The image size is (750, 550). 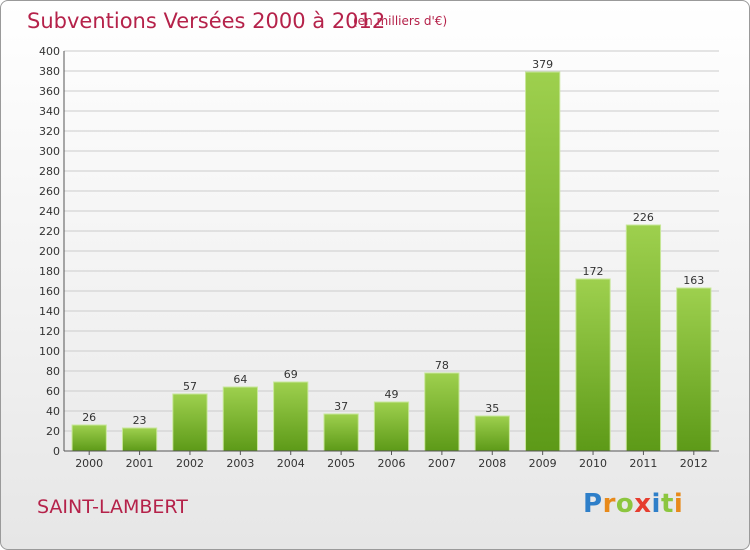 I want to click on x-tick-label: 2010, so click(x=593, y=463).